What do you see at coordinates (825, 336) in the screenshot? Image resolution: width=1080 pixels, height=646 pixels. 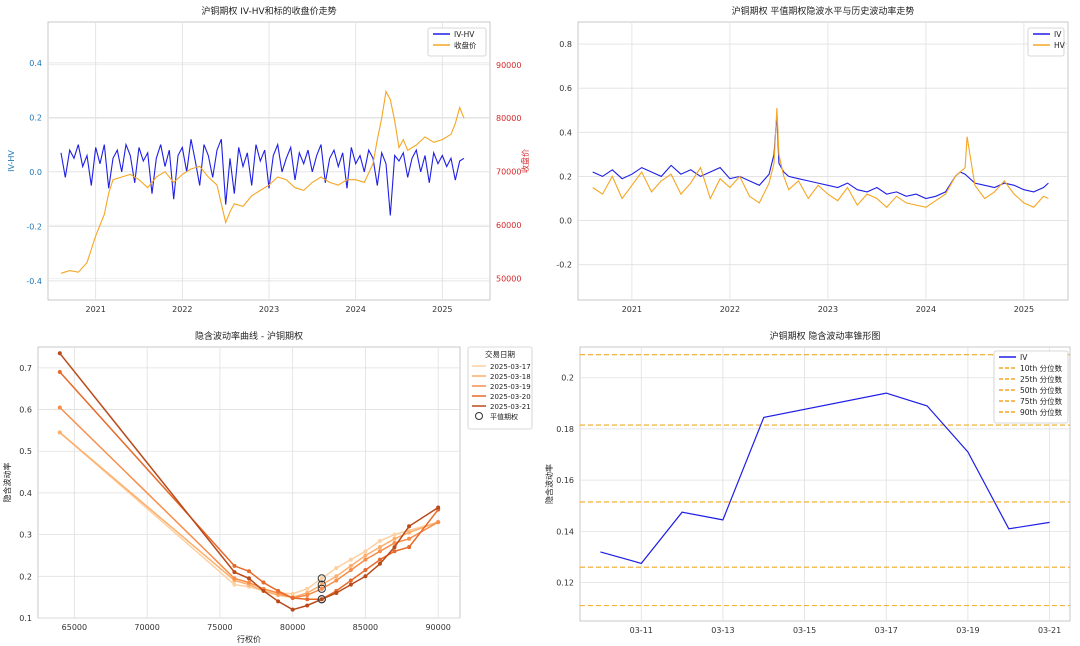 I see `chart-title: 沪铜期权 隐含波动率锥形图` at bounding box center [825, 336].